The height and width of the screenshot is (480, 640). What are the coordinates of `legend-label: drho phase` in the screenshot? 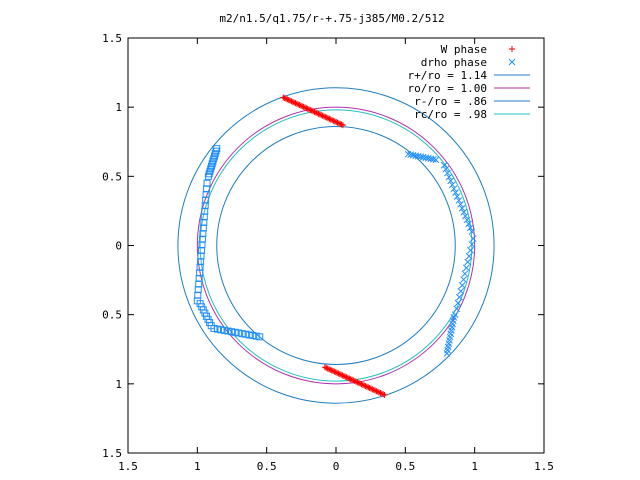 It's located at (454, 62).